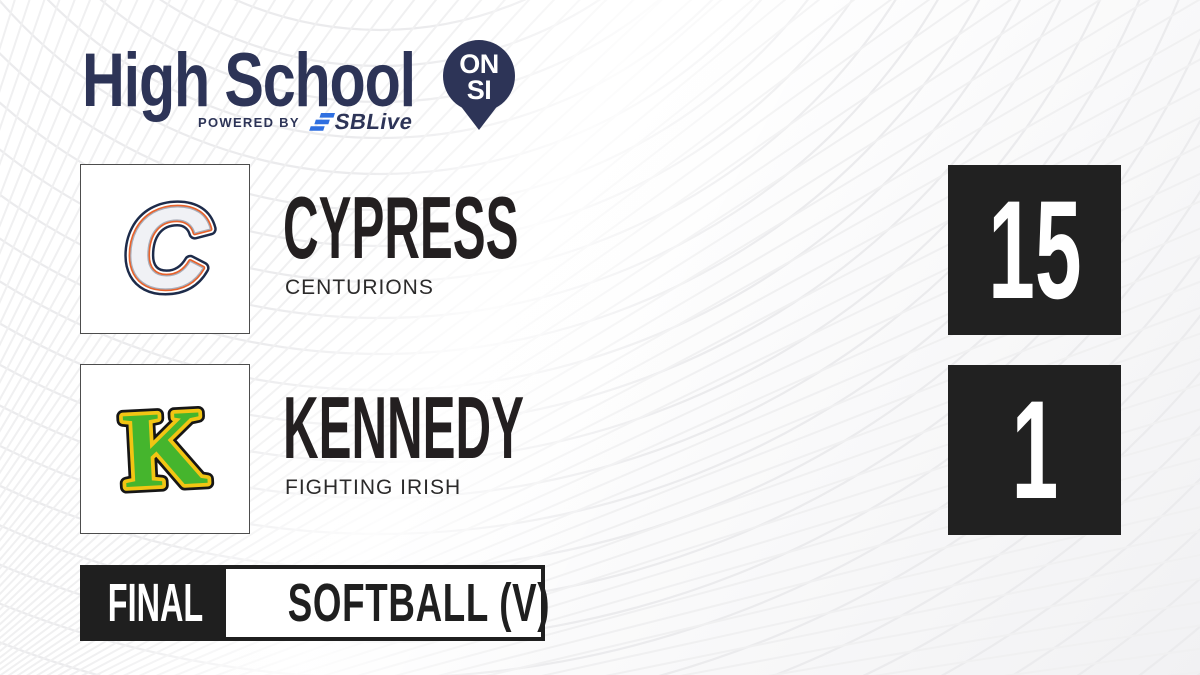  I want to click on kennedy-logo-box: K K K, so click(165, 449).